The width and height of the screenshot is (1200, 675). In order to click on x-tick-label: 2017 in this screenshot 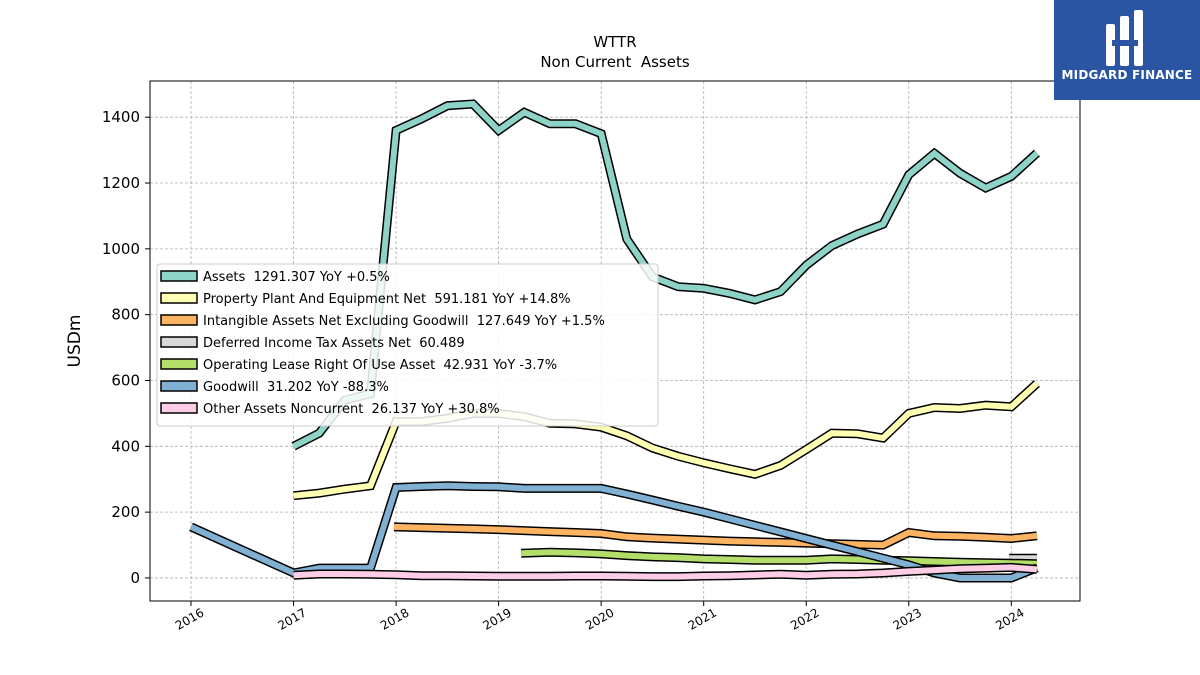, I will do `click(291, 618)`.